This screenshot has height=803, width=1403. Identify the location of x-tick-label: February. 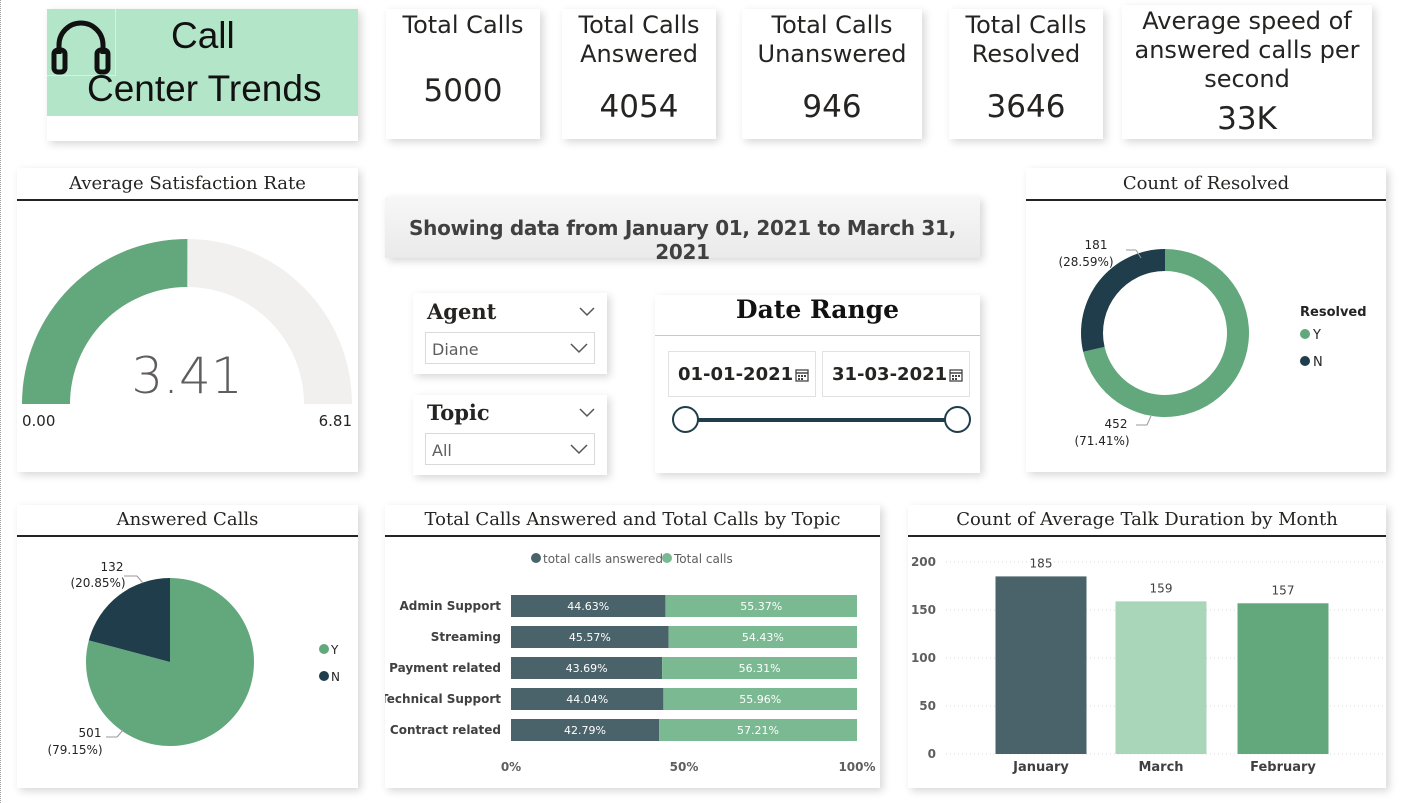
(1283, 767).